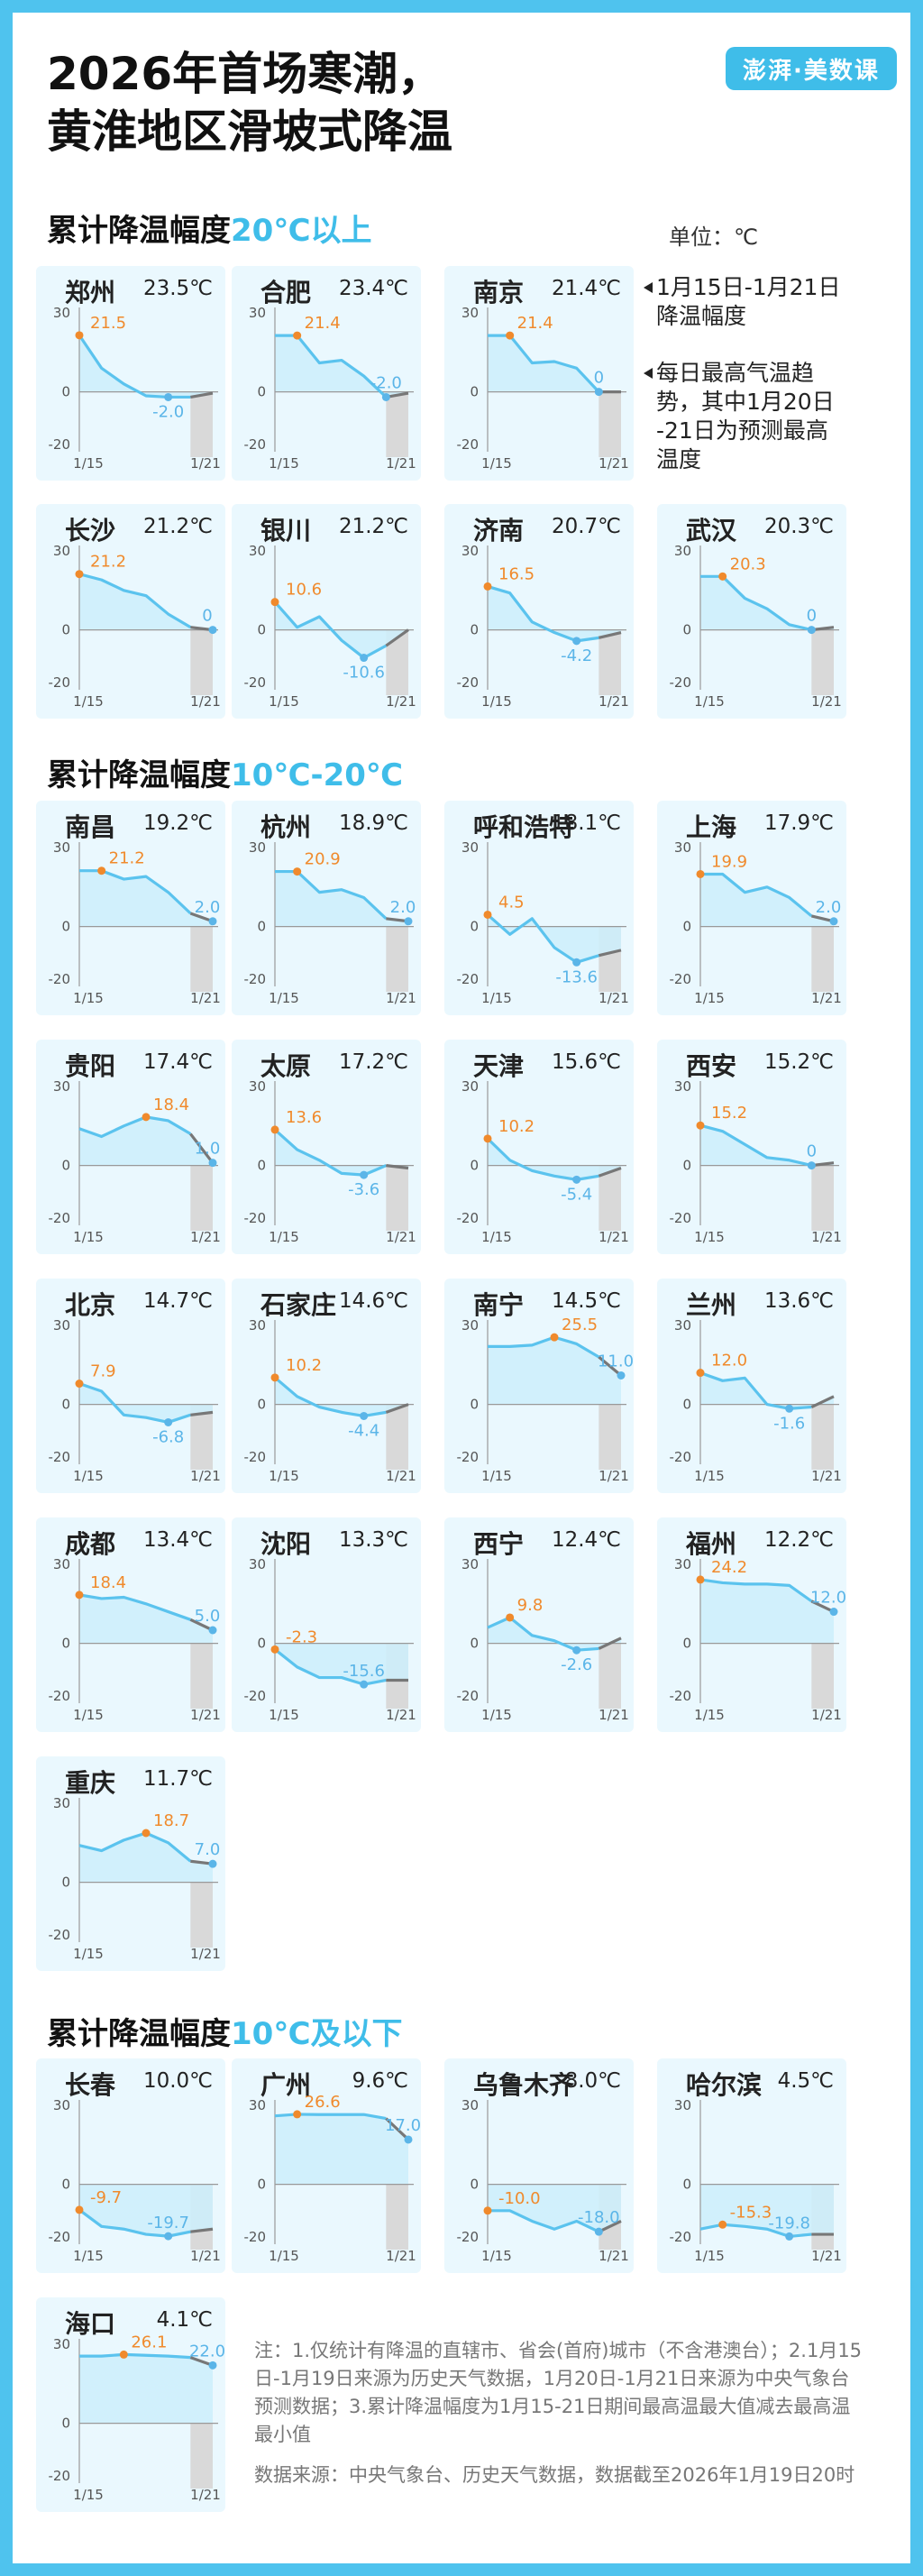 Image resolution: width=923 pixels, height=2576 pixels. What do you see at coordinates (364, 673) in the screenshot?
I see `min-value-label: -10.6` at bounding box center [364, 673].